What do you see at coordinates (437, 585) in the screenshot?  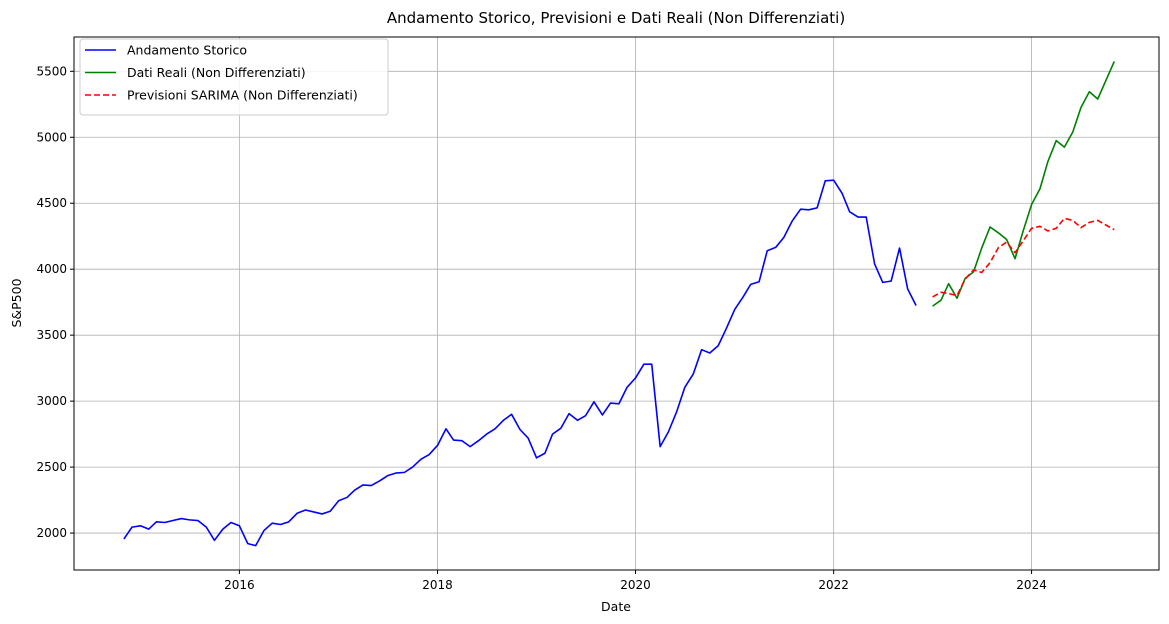 I see `x-tick-label: 2018` at bounding box center [437, 585].